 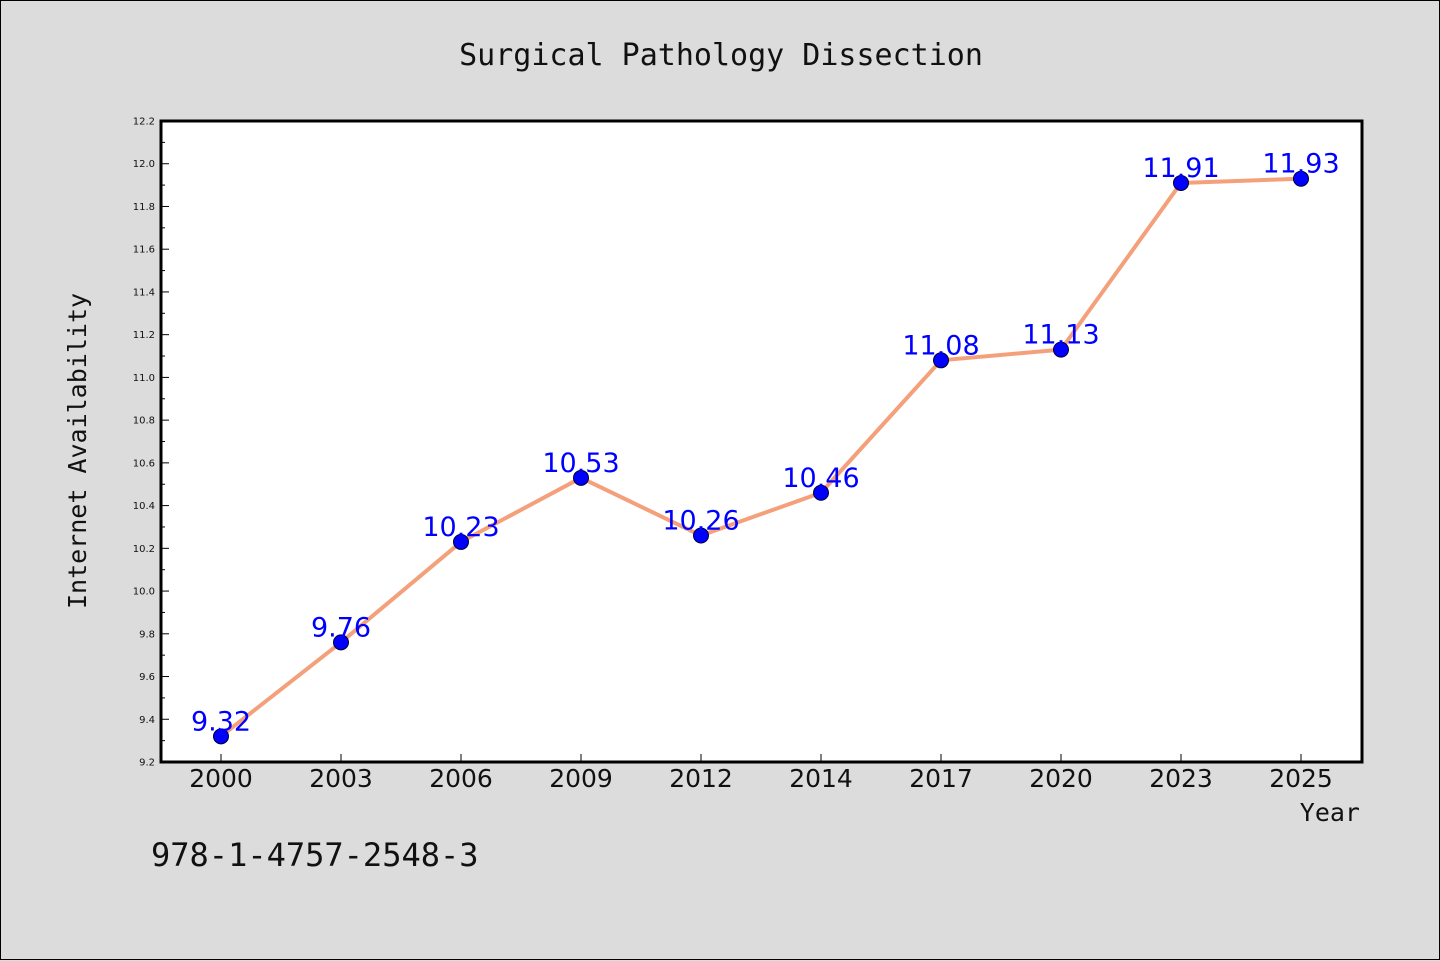 I want to click on chart-title: Surgical Pathology Dissection, so click(x=721, y=55).